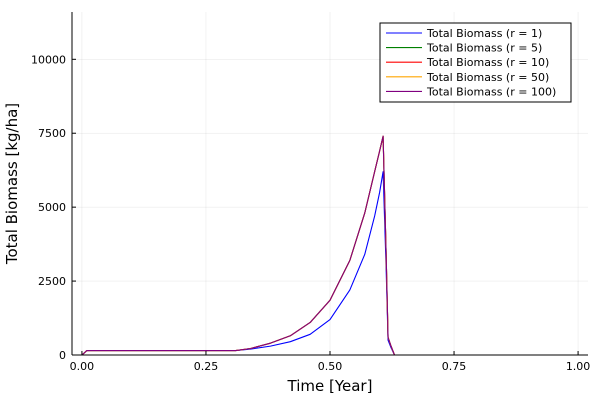 The width and height of the screenshot is (600, 400). What do you see at coordinates (487, 62) in the screenshot?
I see `legend-label: Total Biomass (r = 10)` at bounding box center [487, 62].